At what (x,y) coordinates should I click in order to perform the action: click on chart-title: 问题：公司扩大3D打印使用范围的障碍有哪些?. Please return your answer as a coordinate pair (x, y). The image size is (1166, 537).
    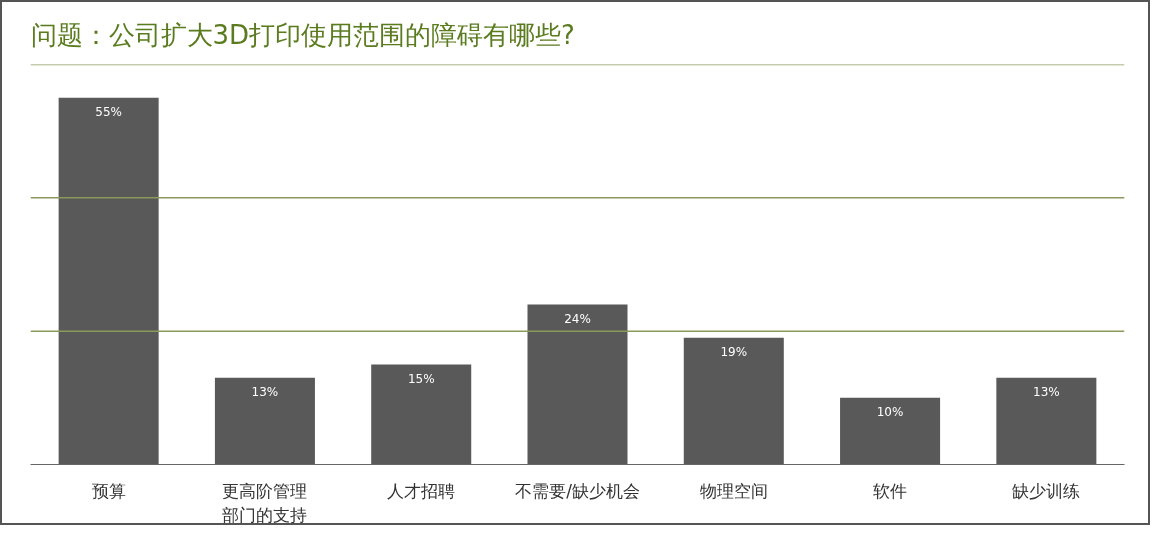
    Looking at the image, I should click on (302, 34).